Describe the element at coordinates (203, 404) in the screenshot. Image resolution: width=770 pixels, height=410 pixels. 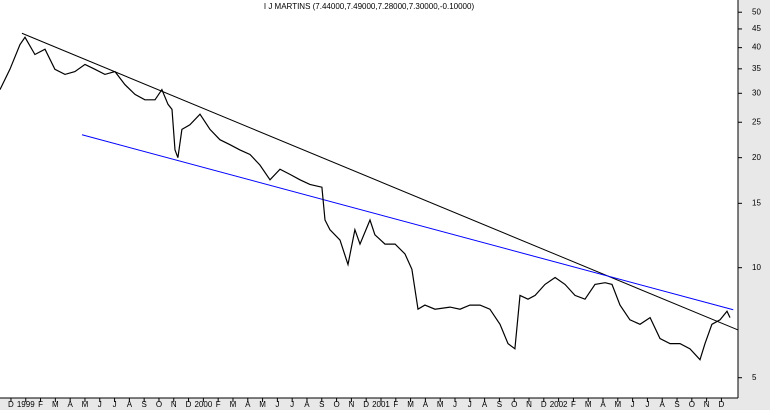
I see `x-tick-label: 2000` at that location.